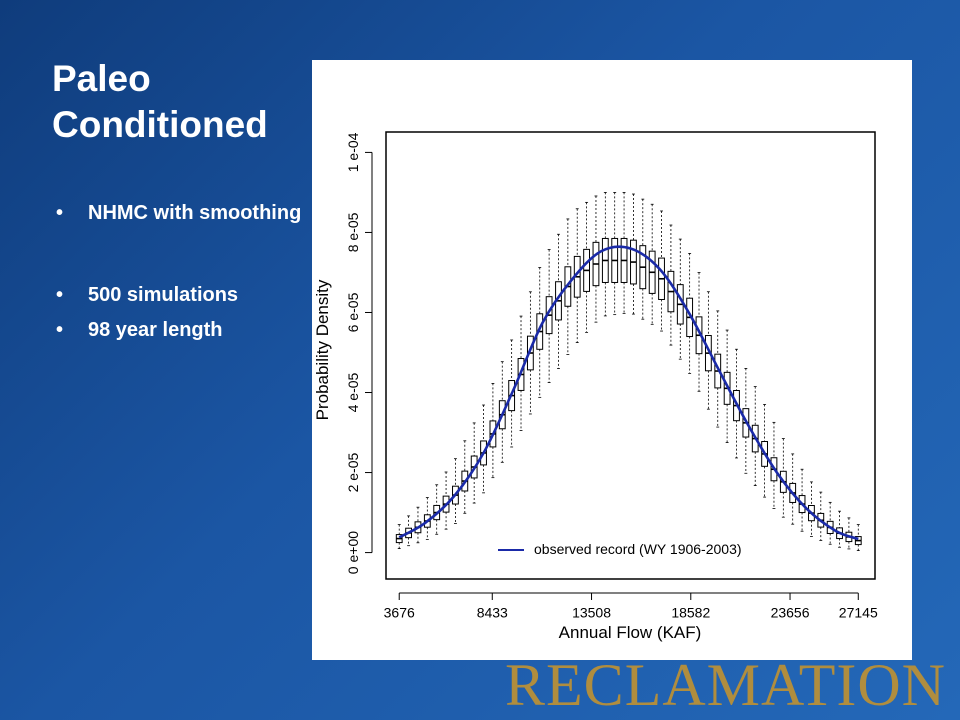  Describe the element at coordinates (322, 349) in the screenshot. I see `y-axis-label: Probability Density` at that location.